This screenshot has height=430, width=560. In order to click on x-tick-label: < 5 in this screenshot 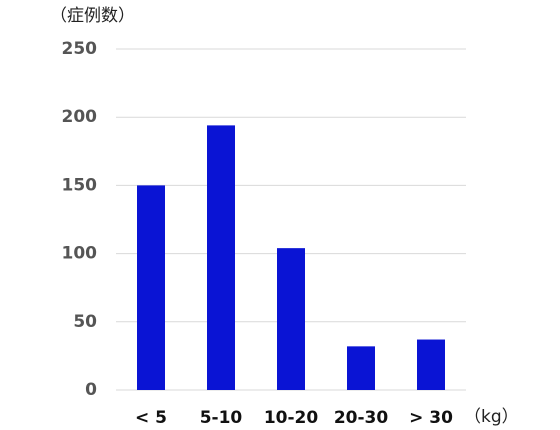, I will do `click(151, 418)`.